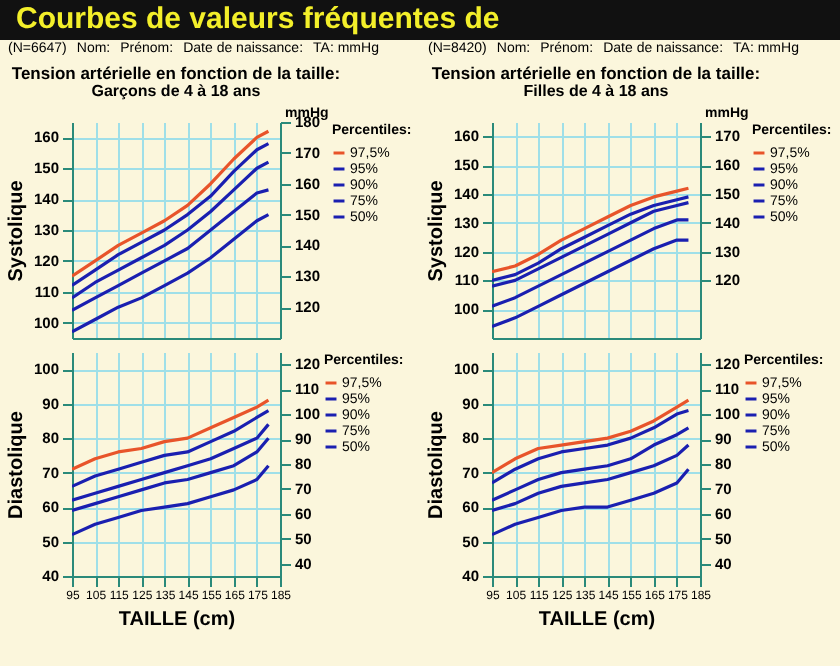 Image resolution: width=840 pixels, height=666 pixels. What do you see at coordinates (420, 20) in the screenshot?
I see `text: Courbes de valeurs fréquentes de` at bounding box center [420, 20].